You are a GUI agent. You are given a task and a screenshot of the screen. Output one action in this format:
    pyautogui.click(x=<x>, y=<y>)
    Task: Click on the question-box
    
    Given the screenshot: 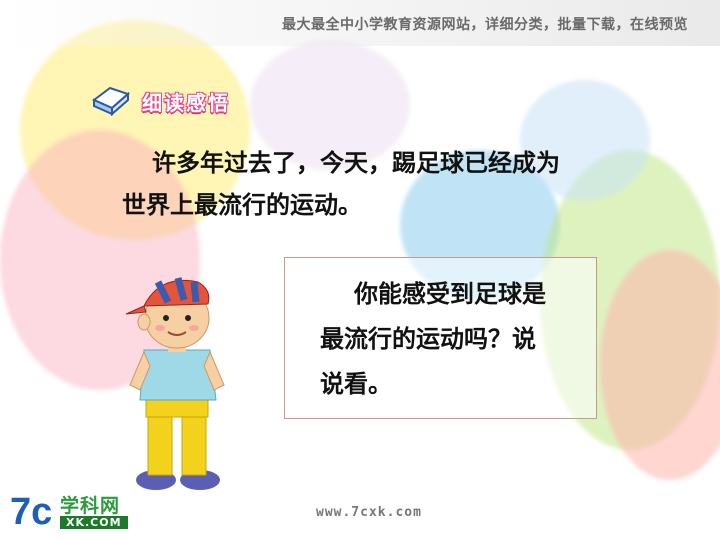 What is the action you would take?
    pyautogui.click(x=440, y=338)
    